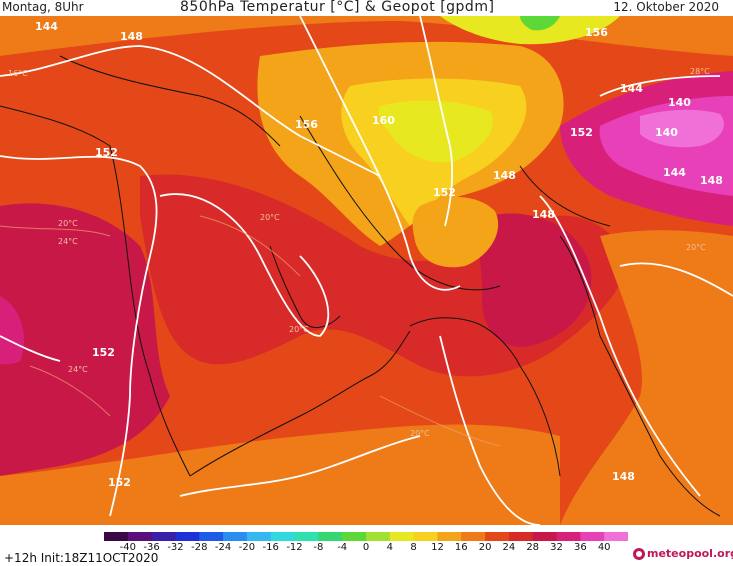 This screenshot has height=566, width=733. Describe the element at coordinates (151, 547) in the screenshot. I see `color-scale-tick: -36` at that location.